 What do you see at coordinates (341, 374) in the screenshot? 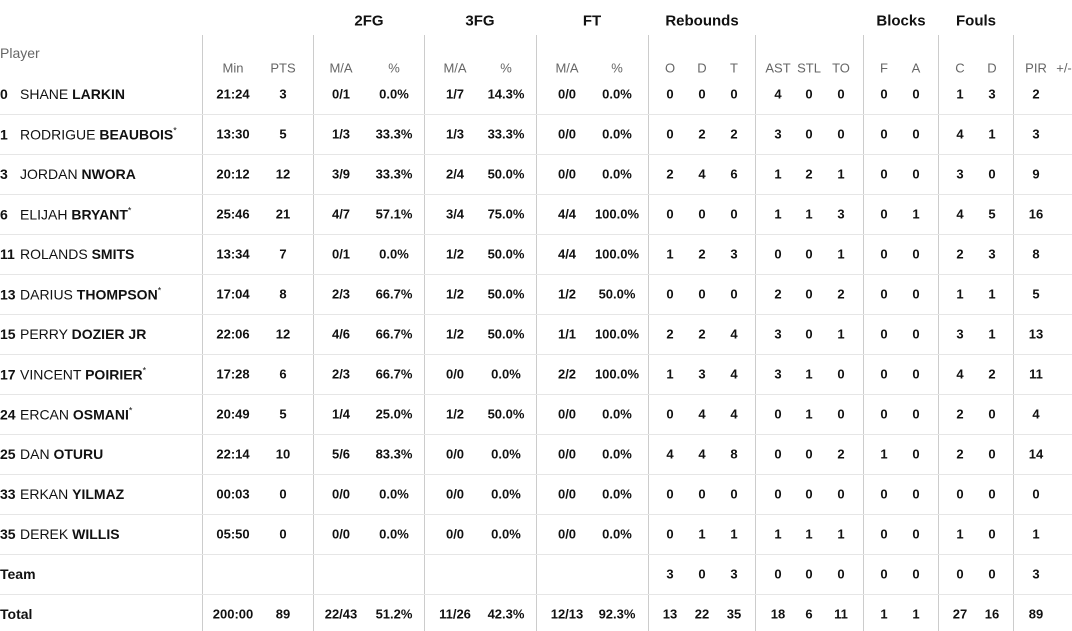
I see `stat-cell: 2/3` at bounding box center [341, 374].